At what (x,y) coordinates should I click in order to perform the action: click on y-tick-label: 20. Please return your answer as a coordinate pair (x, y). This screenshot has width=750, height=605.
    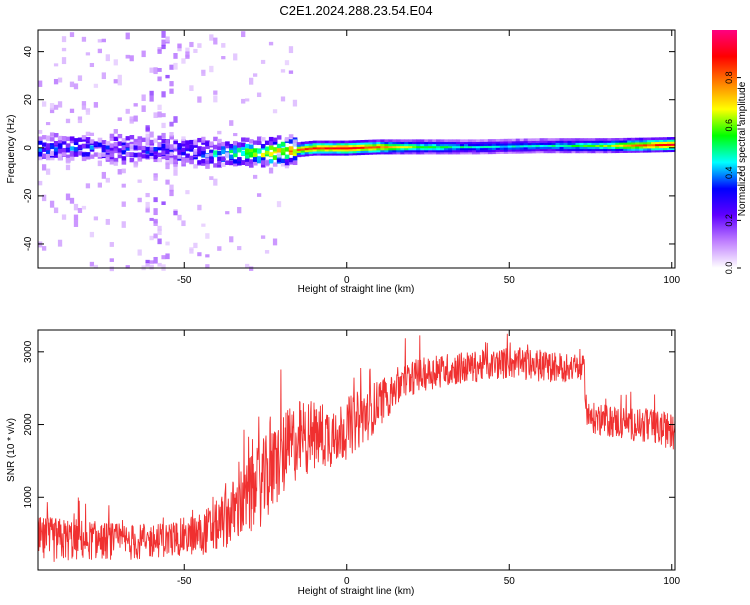
    Looking at the image, I should click on (28, 100).